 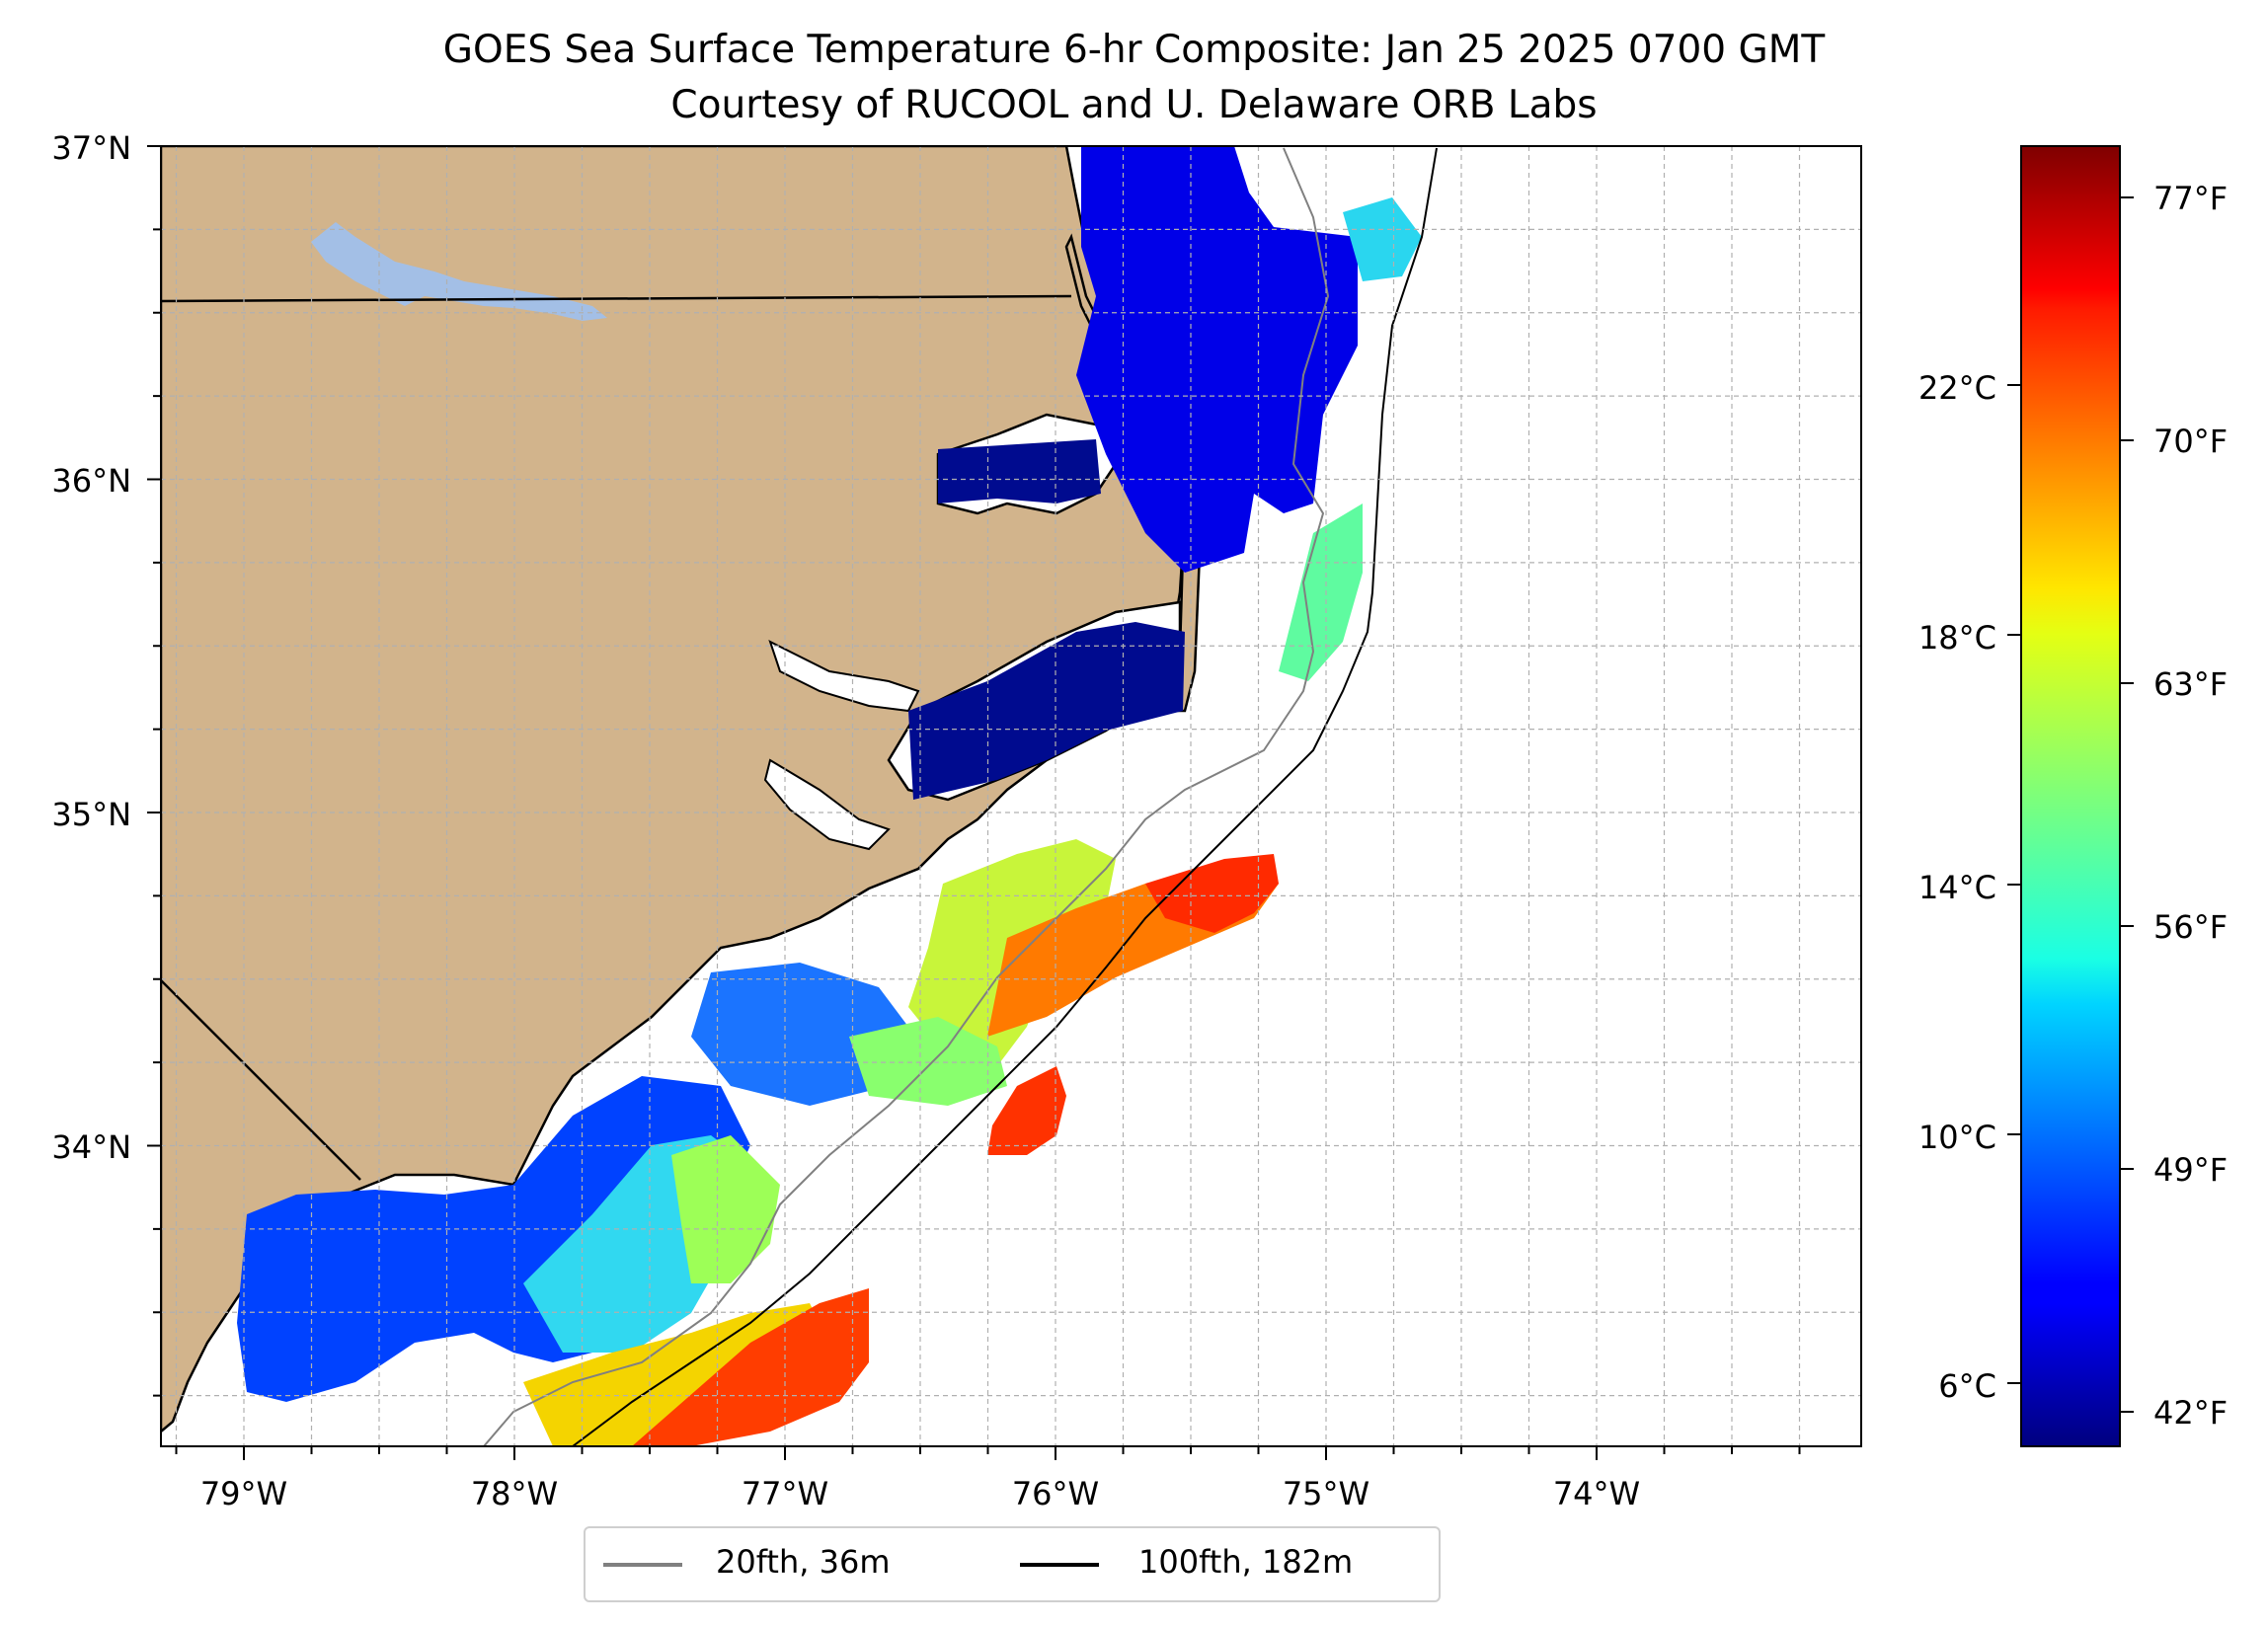 What do you see at coordinates (1326, 1493) in the screenshot?
I see `lon-label-75: 75°W` at bounding box center [1326, 1493].